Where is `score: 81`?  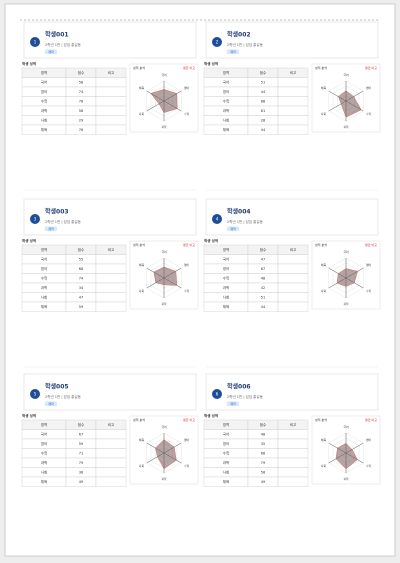 score: 81 is located at coordinates (263, 111).